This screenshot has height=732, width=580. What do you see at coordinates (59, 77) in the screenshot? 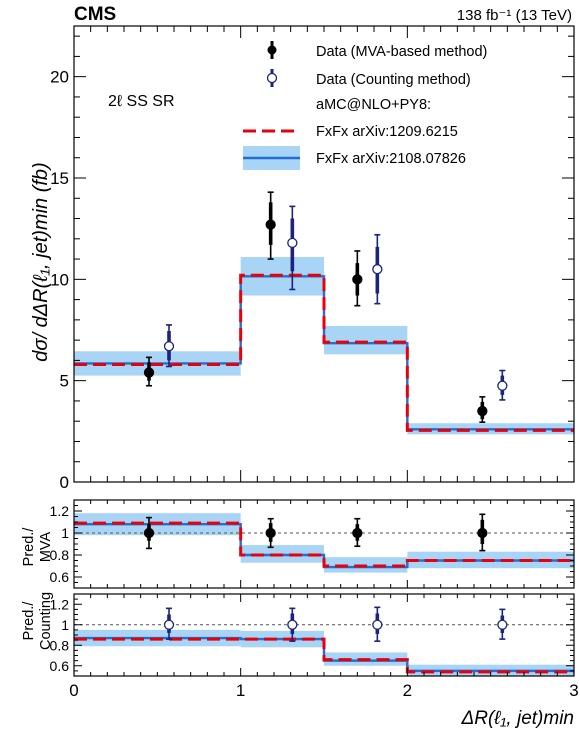
I see `y-tick-label: 20` at bounding box center [59, 77].